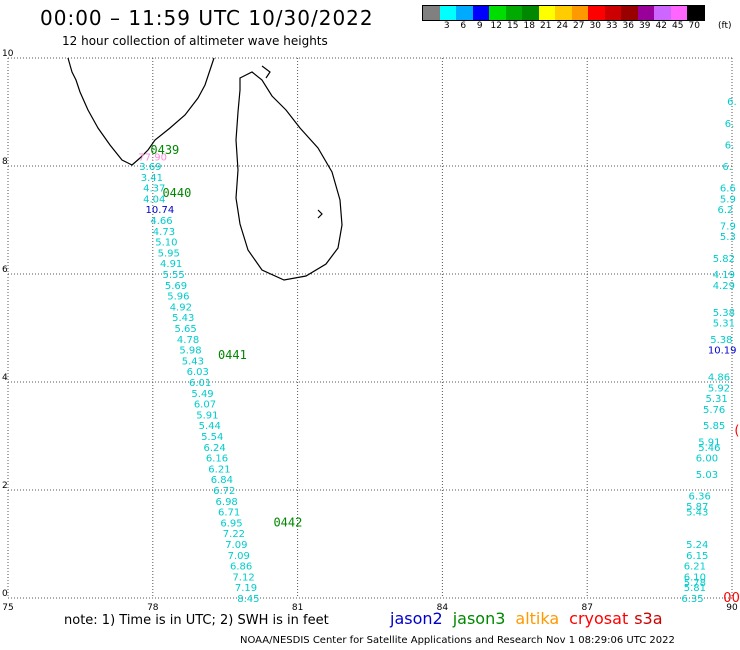 The height and width of the screenshot is (650, 740). Describe the element at coordinates (707, 475) in the screenshot. I see `swh-value: 5.03` at that location.